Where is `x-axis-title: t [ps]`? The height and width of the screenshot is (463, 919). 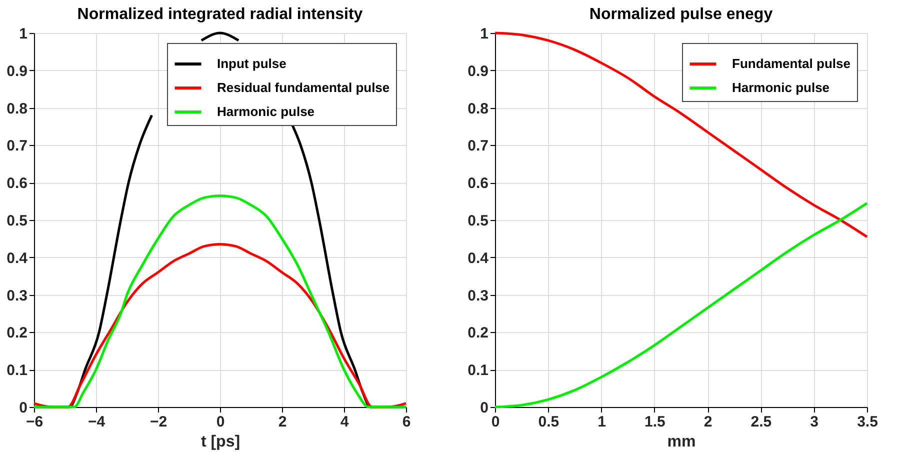 x-axis-title: t [ps] is located at coordinates (220, 442).